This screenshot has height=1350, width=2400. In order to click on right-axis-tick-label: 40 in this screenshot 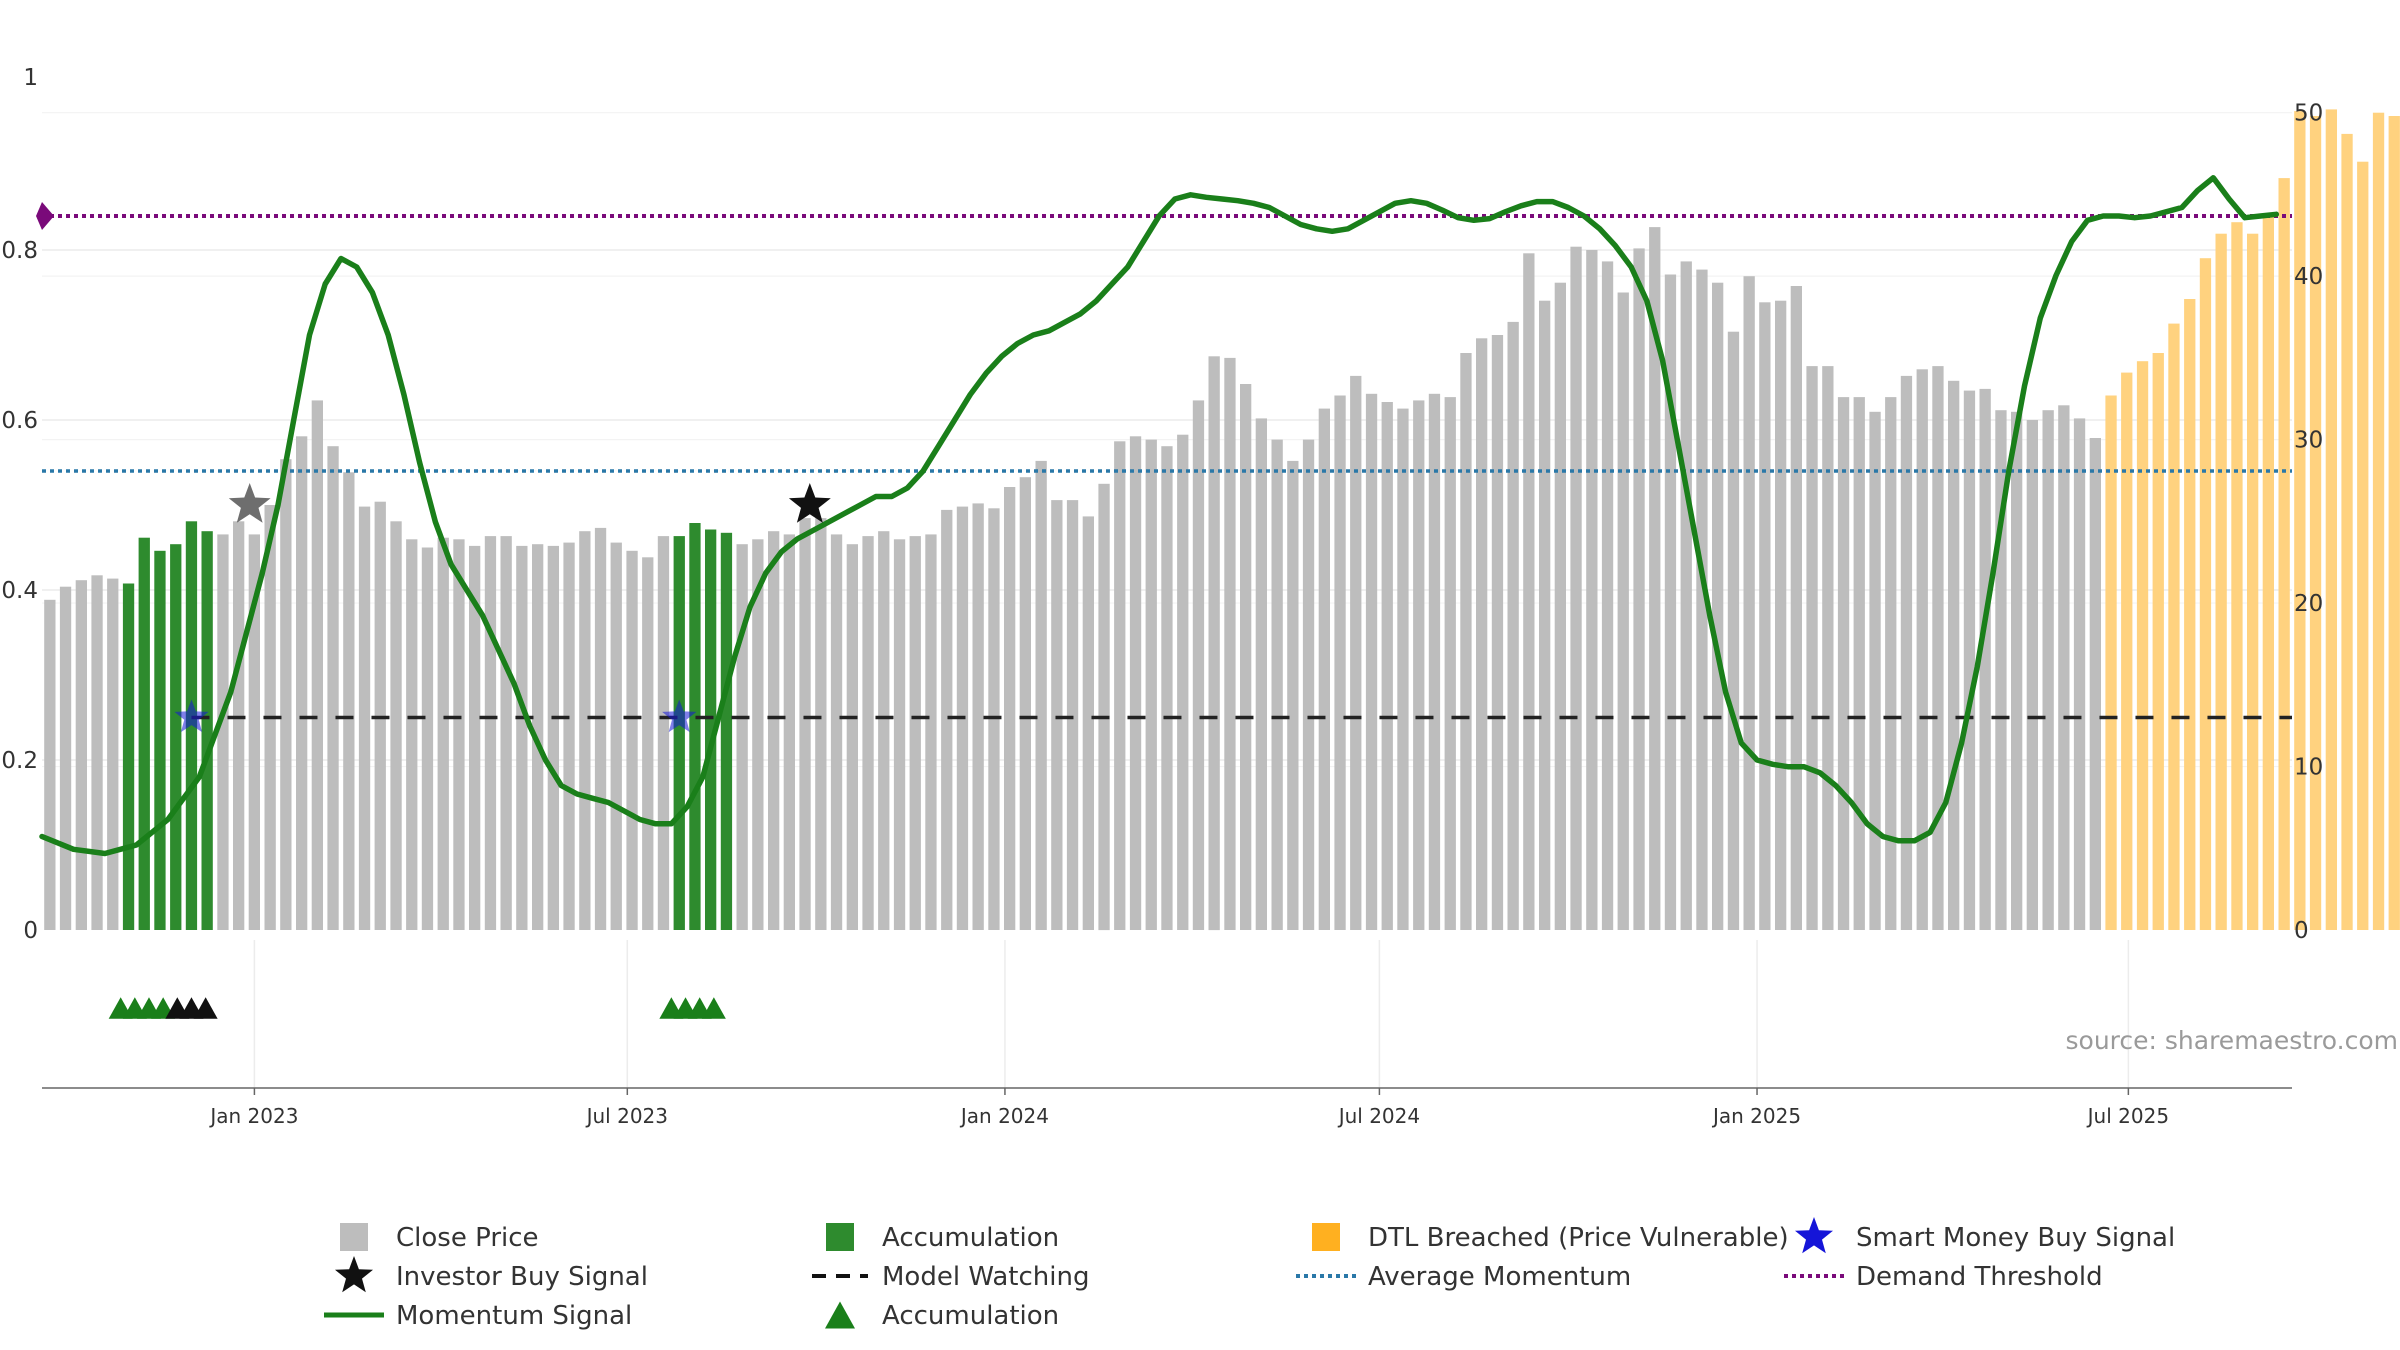, I will do `click(2308, 277)`.